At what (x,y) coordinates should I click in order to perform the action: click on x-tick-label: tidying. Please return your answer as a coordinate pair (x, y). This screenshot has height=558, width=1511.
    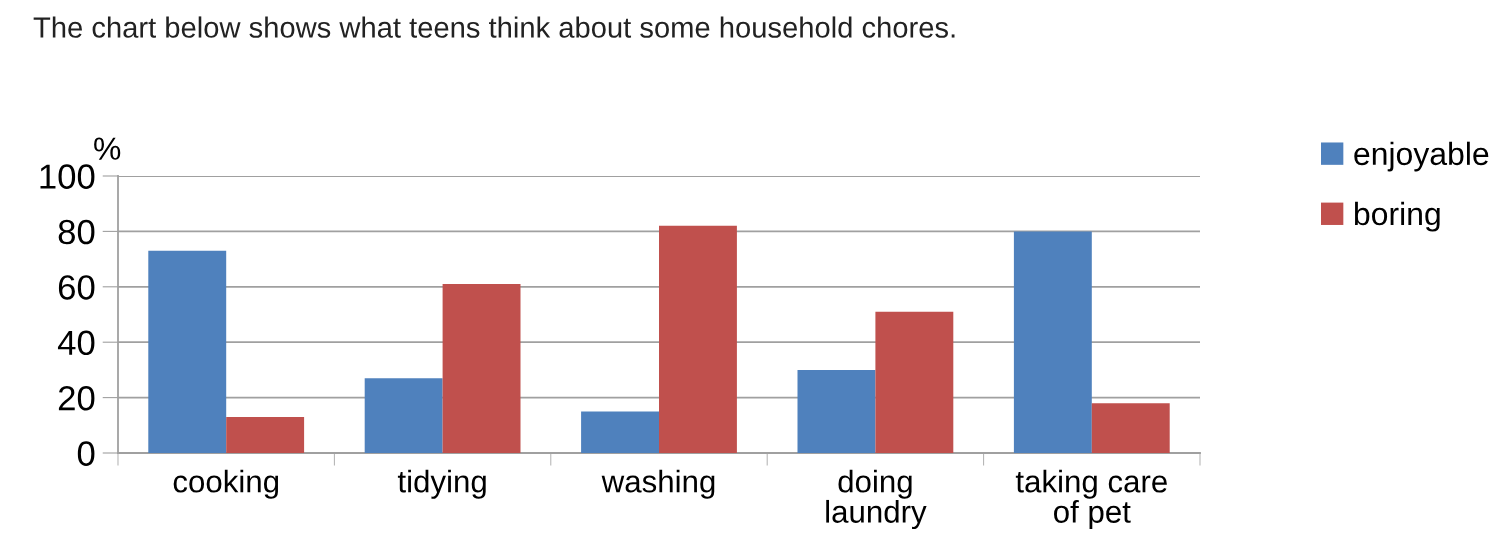
    Looking at the image, I should click on (441, 484).